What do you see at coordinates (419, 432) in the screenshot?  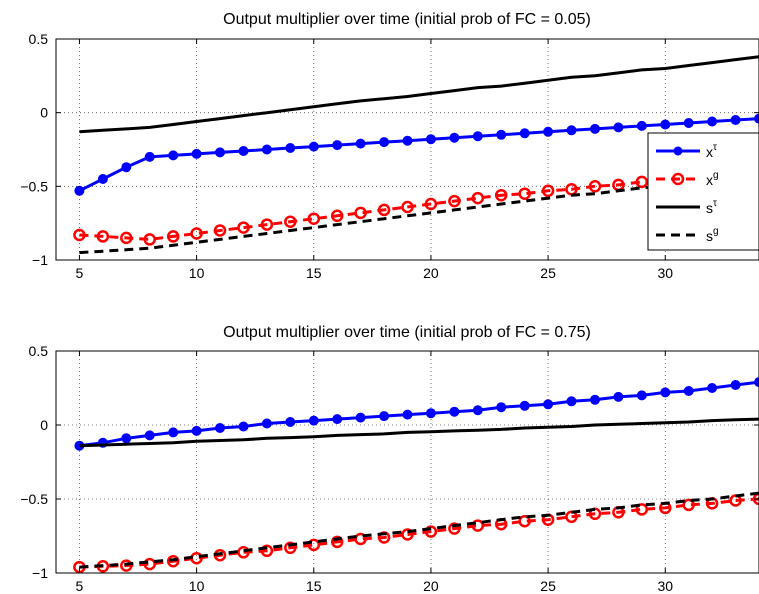 I see `chart-bottom-series-2-line` at bounding box center [419, 432].